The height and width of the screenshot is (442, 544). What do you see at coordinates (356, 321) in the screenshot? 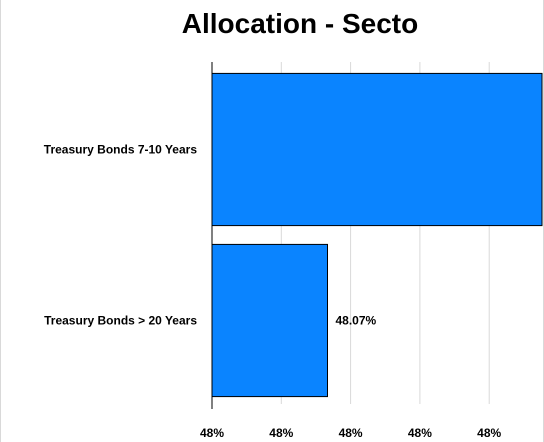
I see `data-label: 48.07%` at bounding box center [356, 321].